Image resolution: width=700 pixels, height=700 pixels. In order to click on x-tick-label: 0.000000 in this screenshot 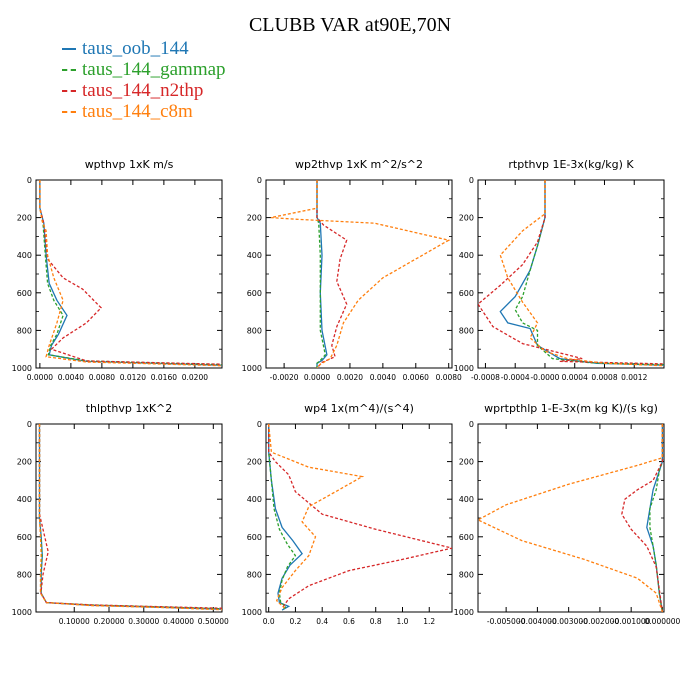, I will do `click(663, 621)`.